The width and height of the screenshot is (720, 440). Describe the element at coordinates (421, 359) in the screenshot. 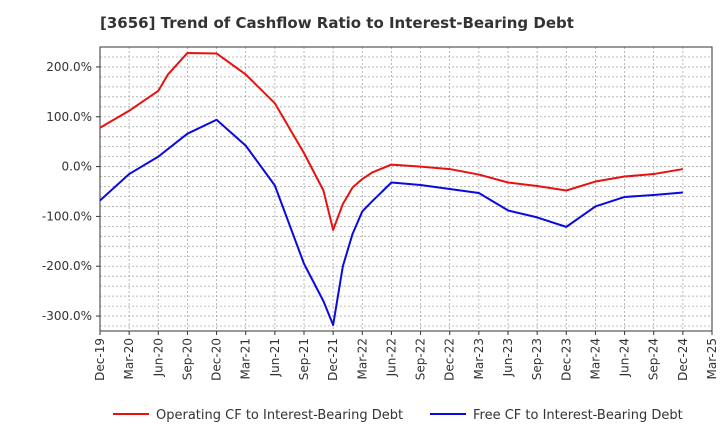

I see `x-tick-label: Sep-22` at that location.